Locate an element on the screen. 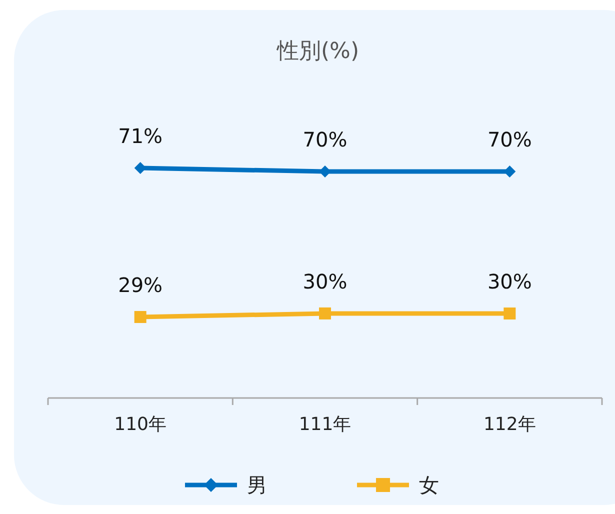  data-label: 29% is located at coordinates (140, 285).